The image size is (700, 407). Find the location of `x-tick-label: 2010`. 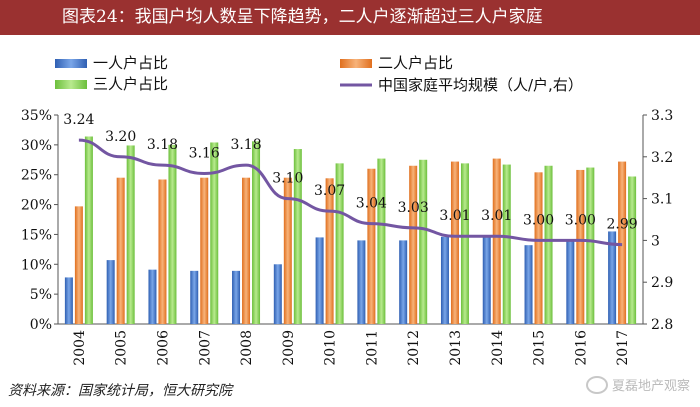

x-tick-label: 2010 is located at coordinates (331, 348).